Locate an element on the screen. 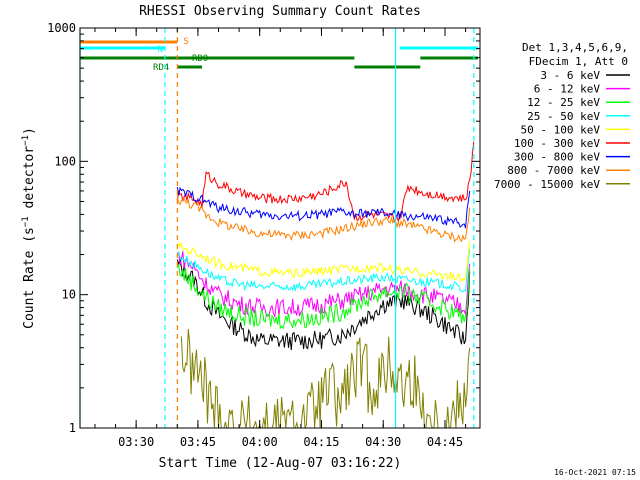 This screenshot has width=640, height=480. chart-title: RHESSI Observing Summary Count Rates is located at coordinates (280, 11).